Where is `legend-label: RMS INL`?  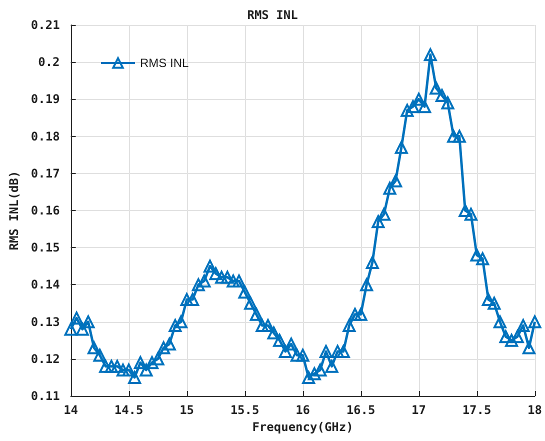 legend-label: RMS INL is located at coordinates (164, 63).